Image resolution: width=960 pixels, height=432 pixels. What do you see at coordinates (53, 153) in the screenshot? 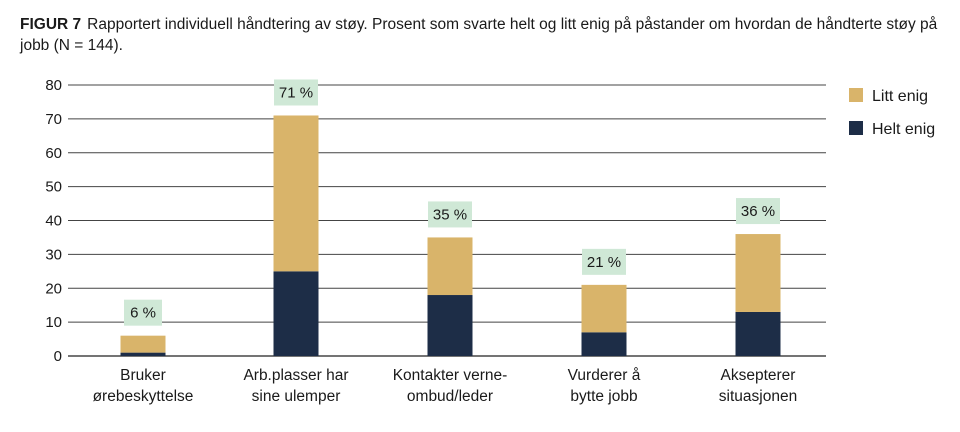
I see `y-tick-label: 60` at bounding box center [53, 153].